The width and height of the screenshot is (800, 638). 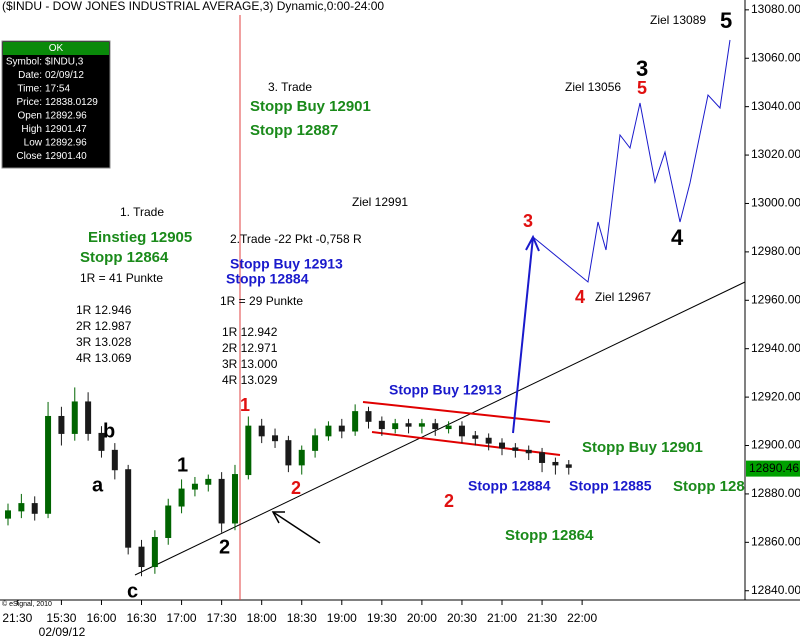 I want to click on x-tick-label: 21:00, so click(x=502, y=618).